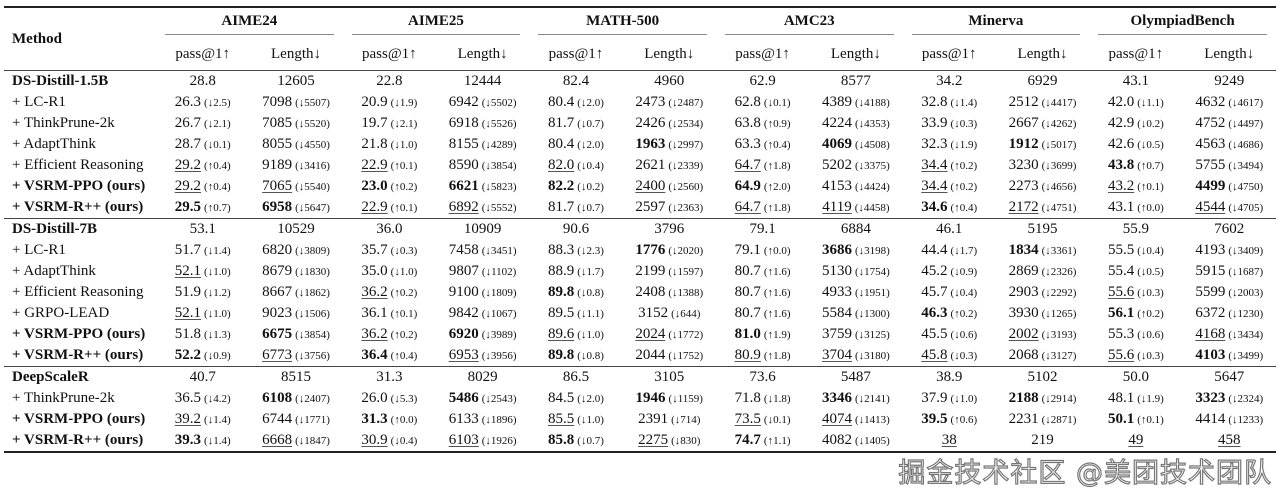 This screenshot has width=1280, height=492. Describe the element at coordinates (1150, 187) in the screenshot. I see `delta-value: ↑0.1` at that location.